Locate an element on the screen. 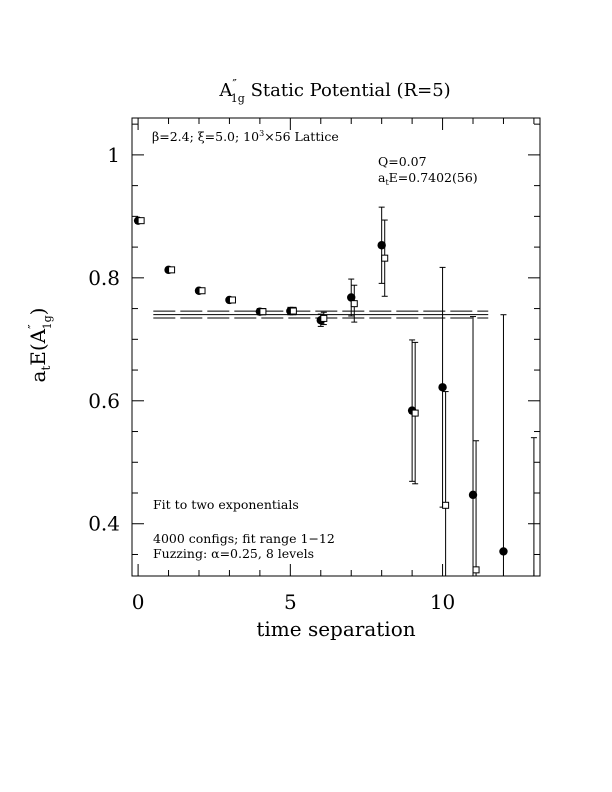 Image resolution: width=612 pixels, height=792 pixels. configs-annotation: 4000 configs; fit range 1−12 is located at coordinates (244, 538).